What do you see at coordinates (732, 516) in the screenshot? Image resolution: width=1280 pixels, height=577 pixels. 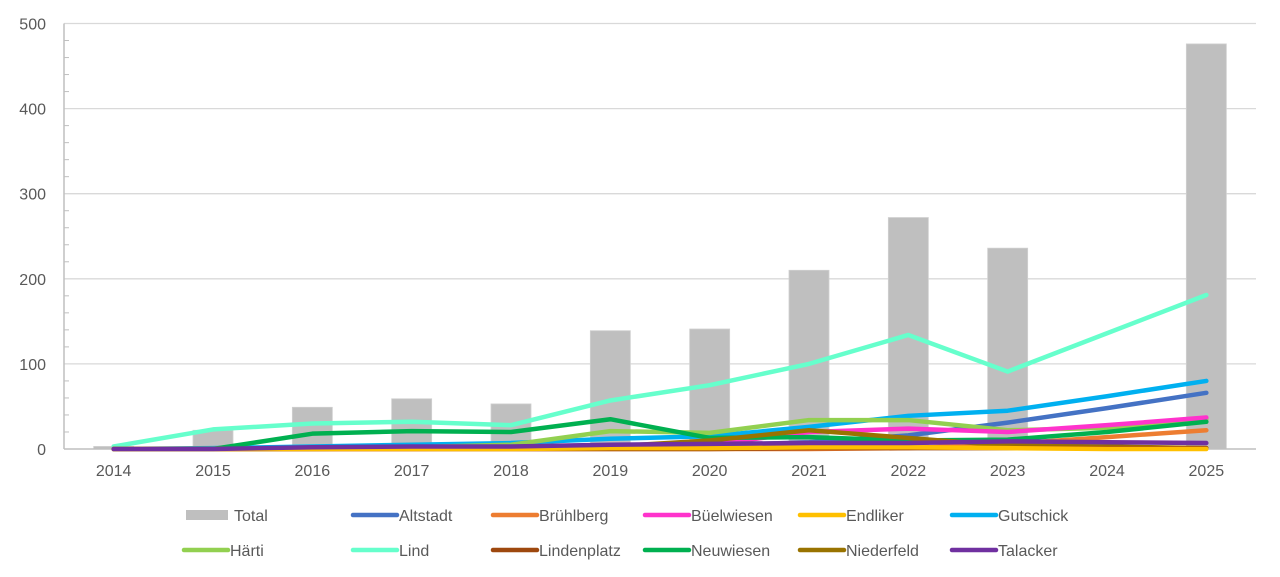 I see `legend-label: Büelwiesen` at bounding box center [732, 516].